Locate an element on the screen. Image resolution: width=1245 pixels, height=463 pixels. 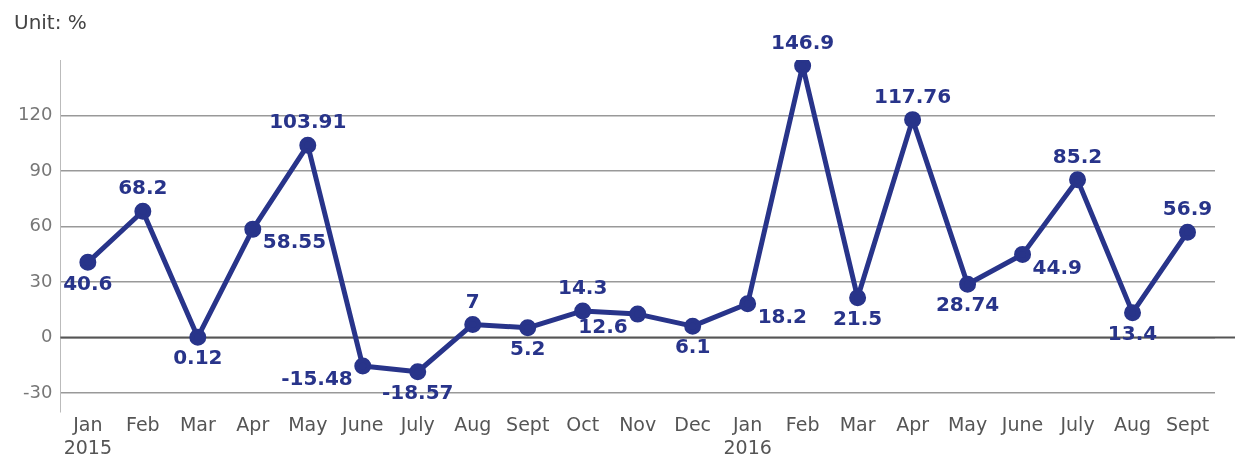
data-label: 0.12 is located at coordinates (198, 357).